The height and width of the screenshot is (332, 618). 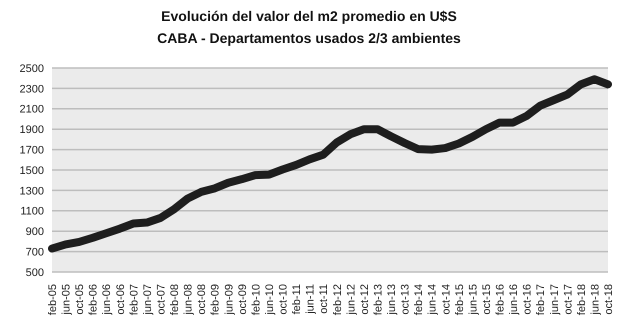 I want to click on x-tick-label: jun-07, so click(x=148, y=300).